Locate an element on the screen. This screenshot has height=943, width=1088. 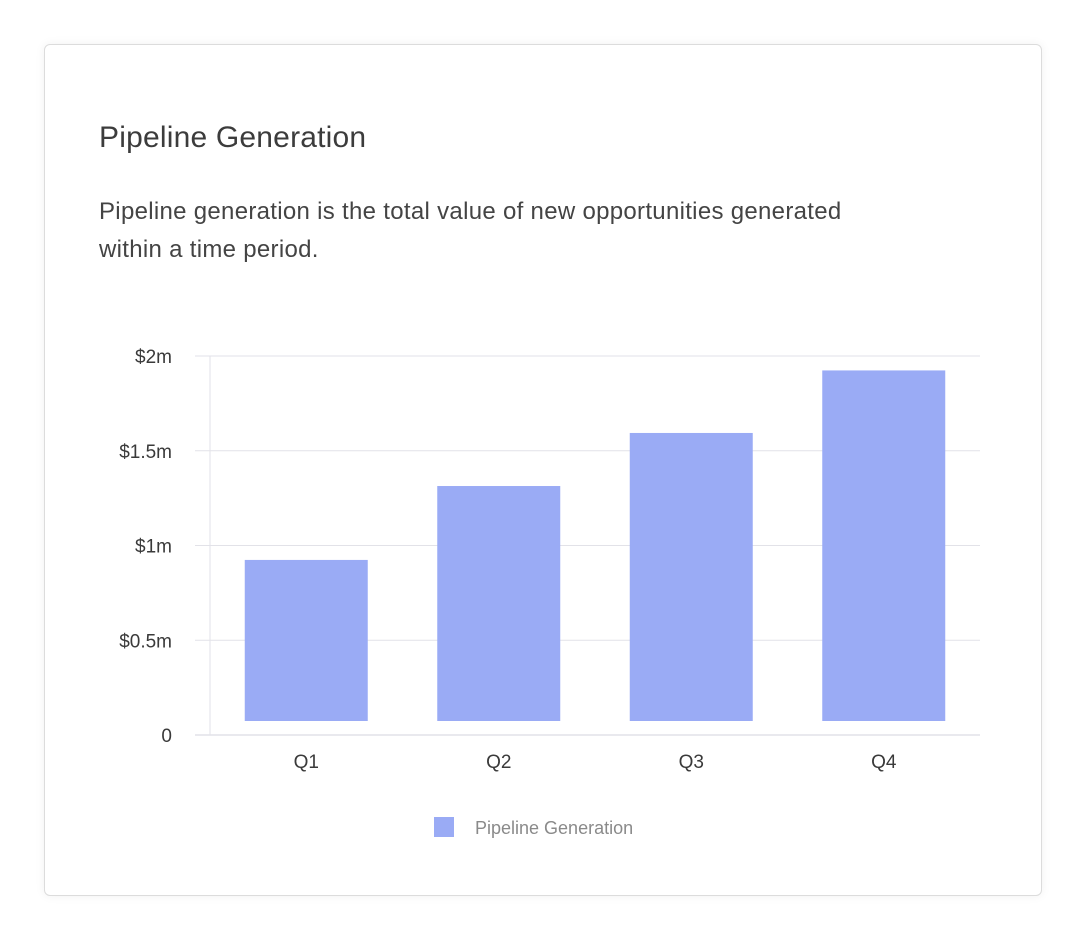
bar-q4 is located at coordinates (884, 545).